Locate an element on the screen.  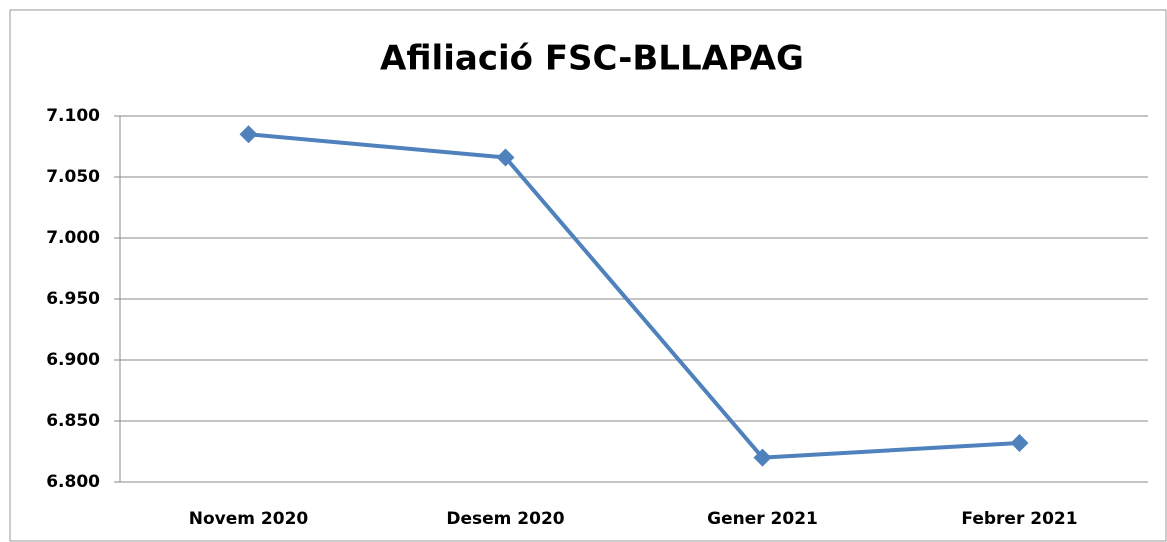
x-tick-label: Febrer 2021 is located at coordinates (1019, 519).